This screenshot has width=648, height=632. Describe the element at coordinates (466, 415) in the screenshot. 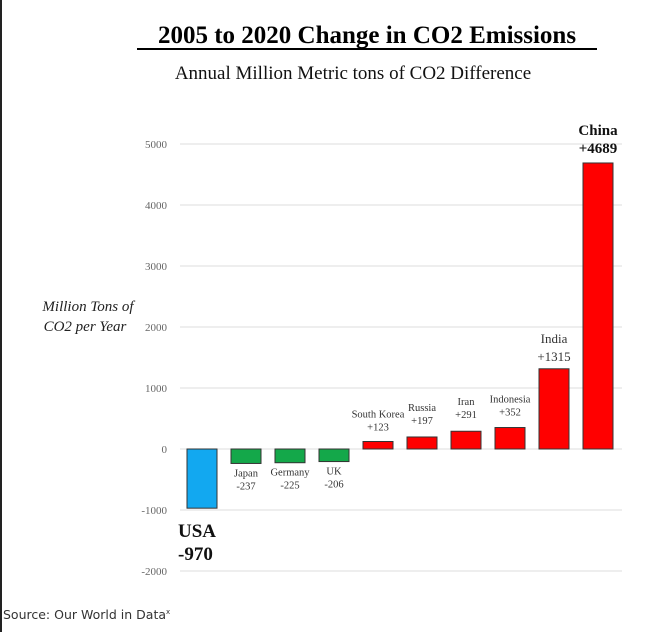

I see `value-label: +291` at that location.